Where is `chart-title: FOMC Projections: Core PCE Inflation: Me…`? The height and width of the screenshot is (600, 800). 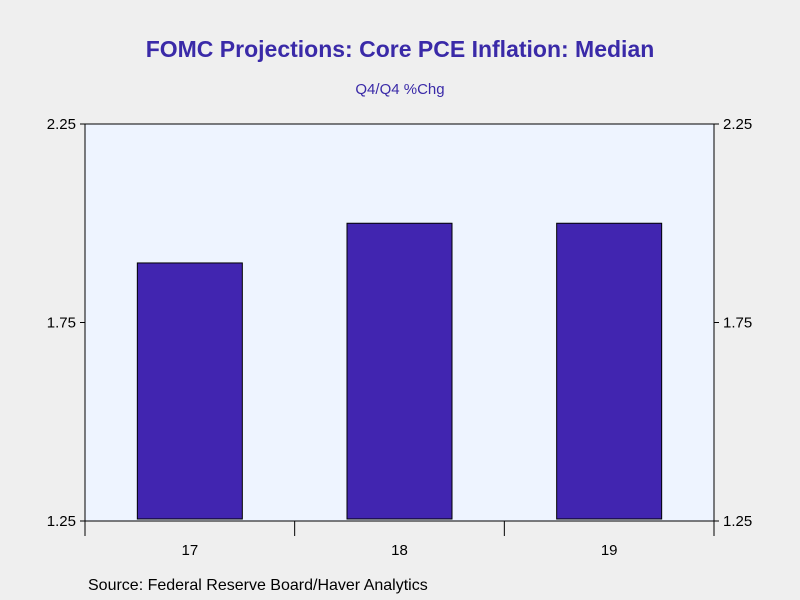 chart-title: FOMC Projections: Core PCE Inflation: Me… is located at coordinates (400, 49).